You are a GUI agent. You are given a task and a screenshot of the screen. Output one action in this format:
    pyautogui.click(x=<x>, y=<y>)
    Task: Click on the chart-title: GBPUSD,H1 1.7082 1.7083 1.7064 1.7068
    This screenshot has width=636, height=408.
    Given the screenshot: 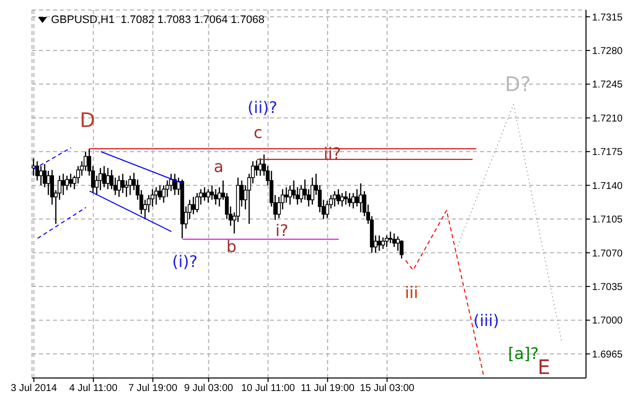 What is the action you would take?
    pyautogui.click(x=157, y=20)
    